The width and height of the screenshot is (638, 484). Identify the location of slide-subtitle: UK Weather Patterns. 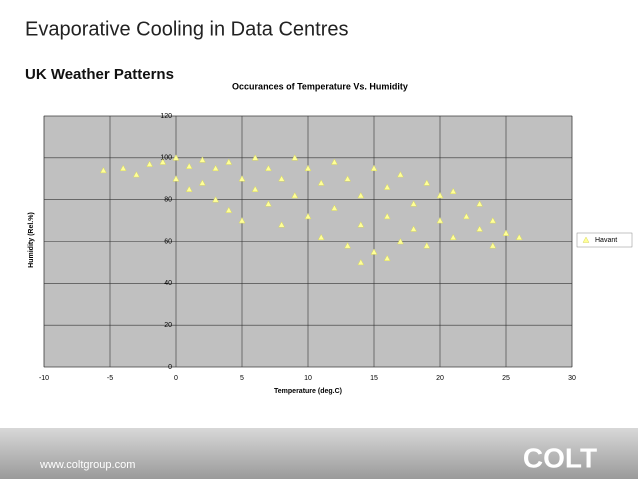
(99, 74).